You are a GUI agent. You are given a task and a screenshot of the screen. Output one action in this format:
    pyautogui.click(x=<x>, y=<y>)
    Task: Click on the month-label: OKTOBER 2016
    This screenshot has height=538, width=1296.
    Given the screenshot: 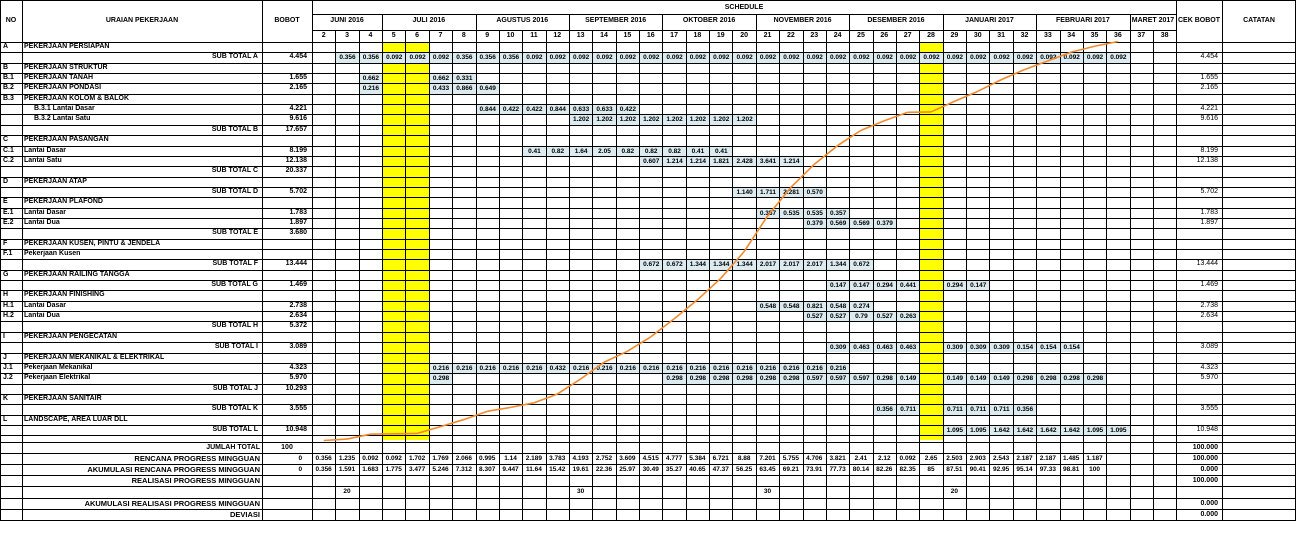 What is the action you would take?
    pyautogui.click(x=709, y=20)
    